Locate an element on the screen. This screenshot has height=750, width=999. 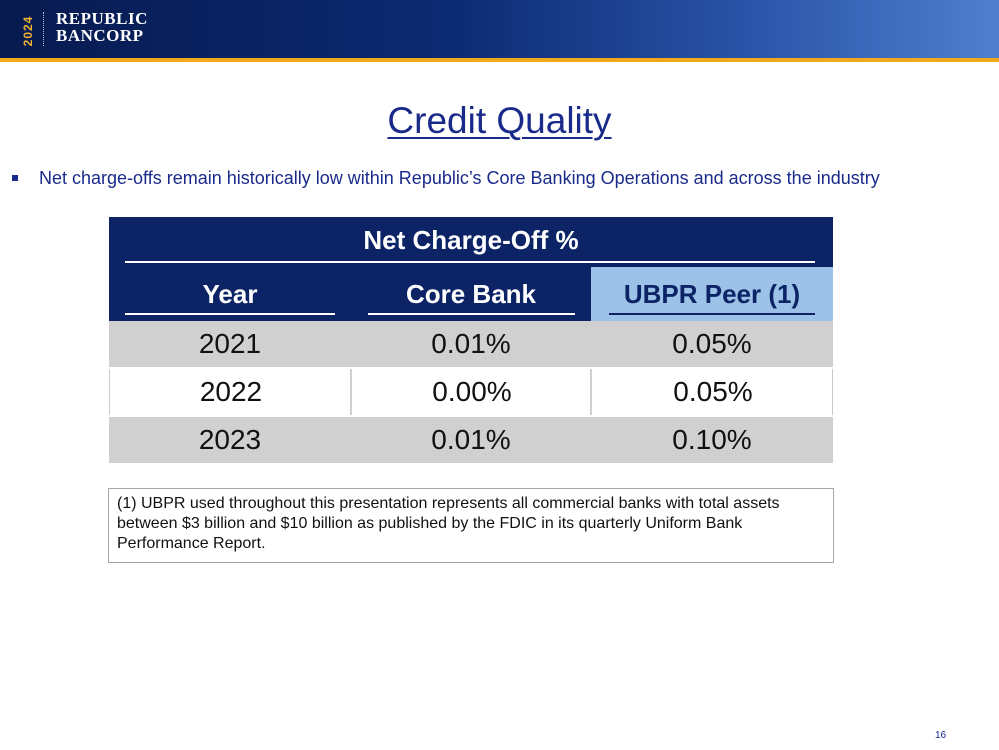
table-title: Net Charge-Off % is located at coordinates (471, 240).